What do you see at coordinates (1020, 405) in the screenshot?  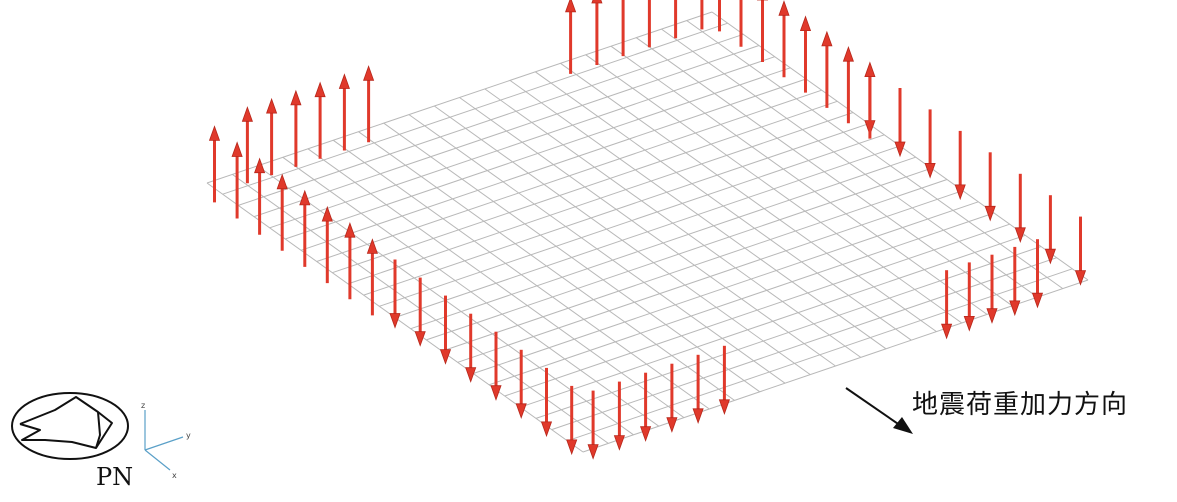 I see `load-direction-label: 地震荷重加力方向` at bounding box center [1020, 405].